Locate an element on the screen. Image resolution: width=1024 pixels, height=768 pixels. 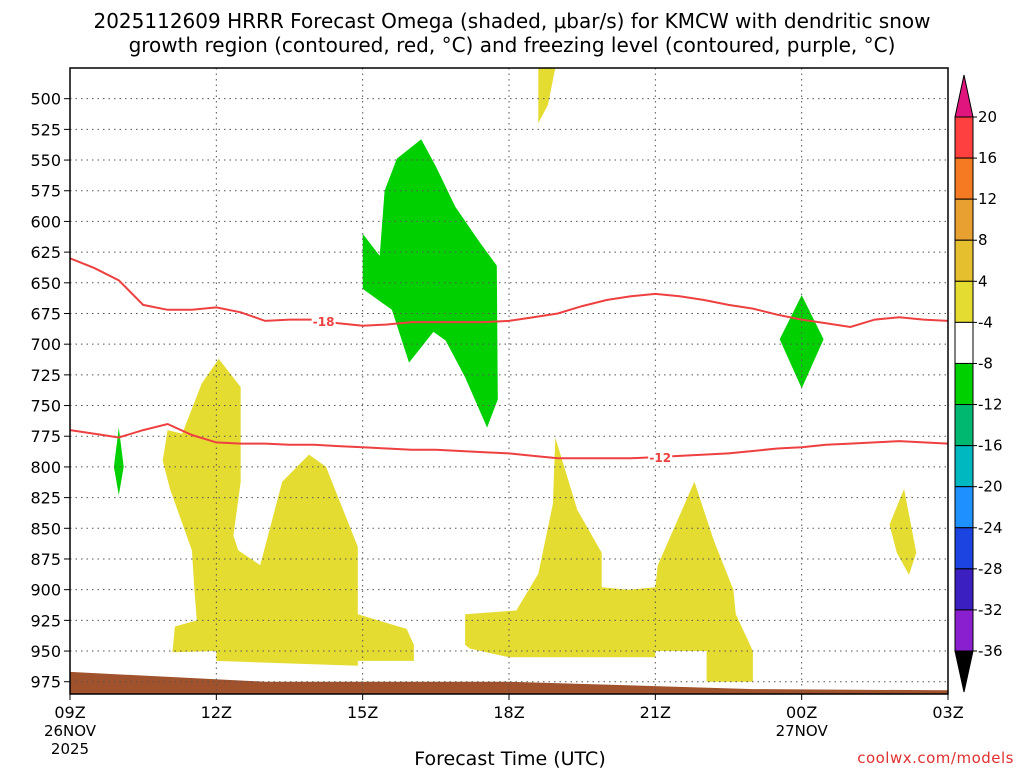
colorbar-top-arrow is located at coordinates (964, 96).